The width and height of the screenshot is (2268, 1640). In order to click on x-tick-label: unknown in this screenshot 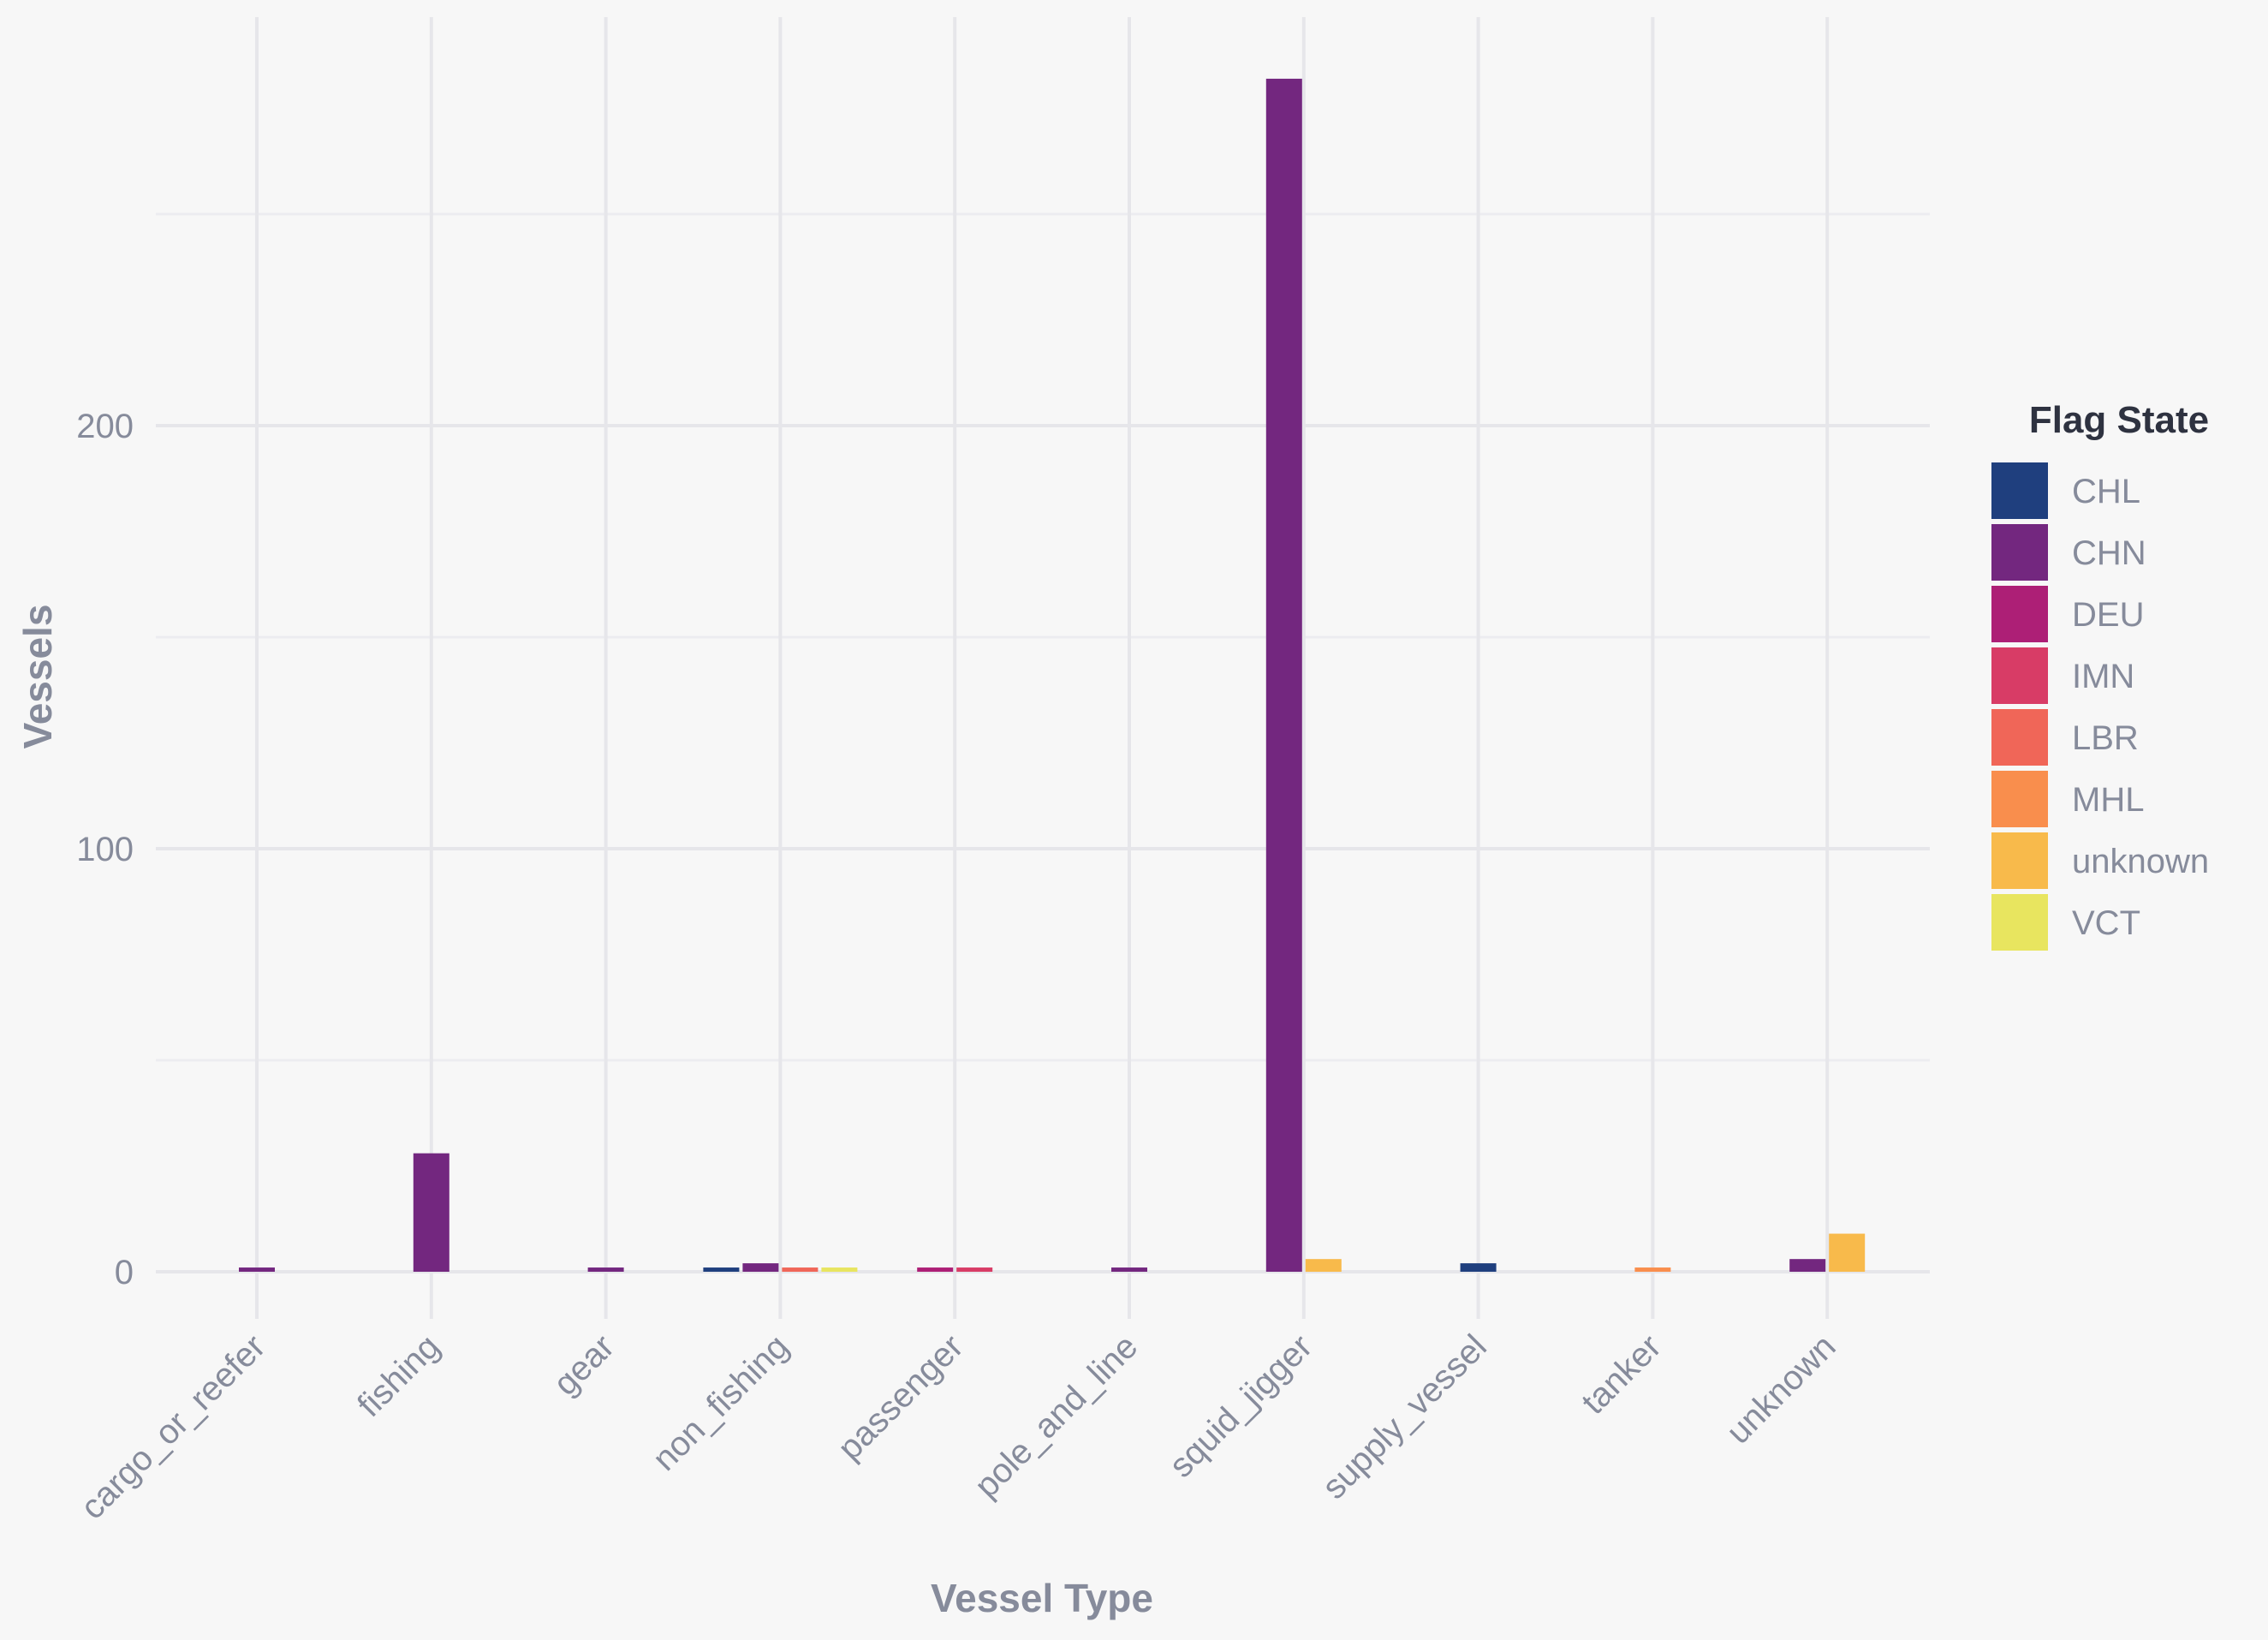, I will do `click(1780, 1389)`.